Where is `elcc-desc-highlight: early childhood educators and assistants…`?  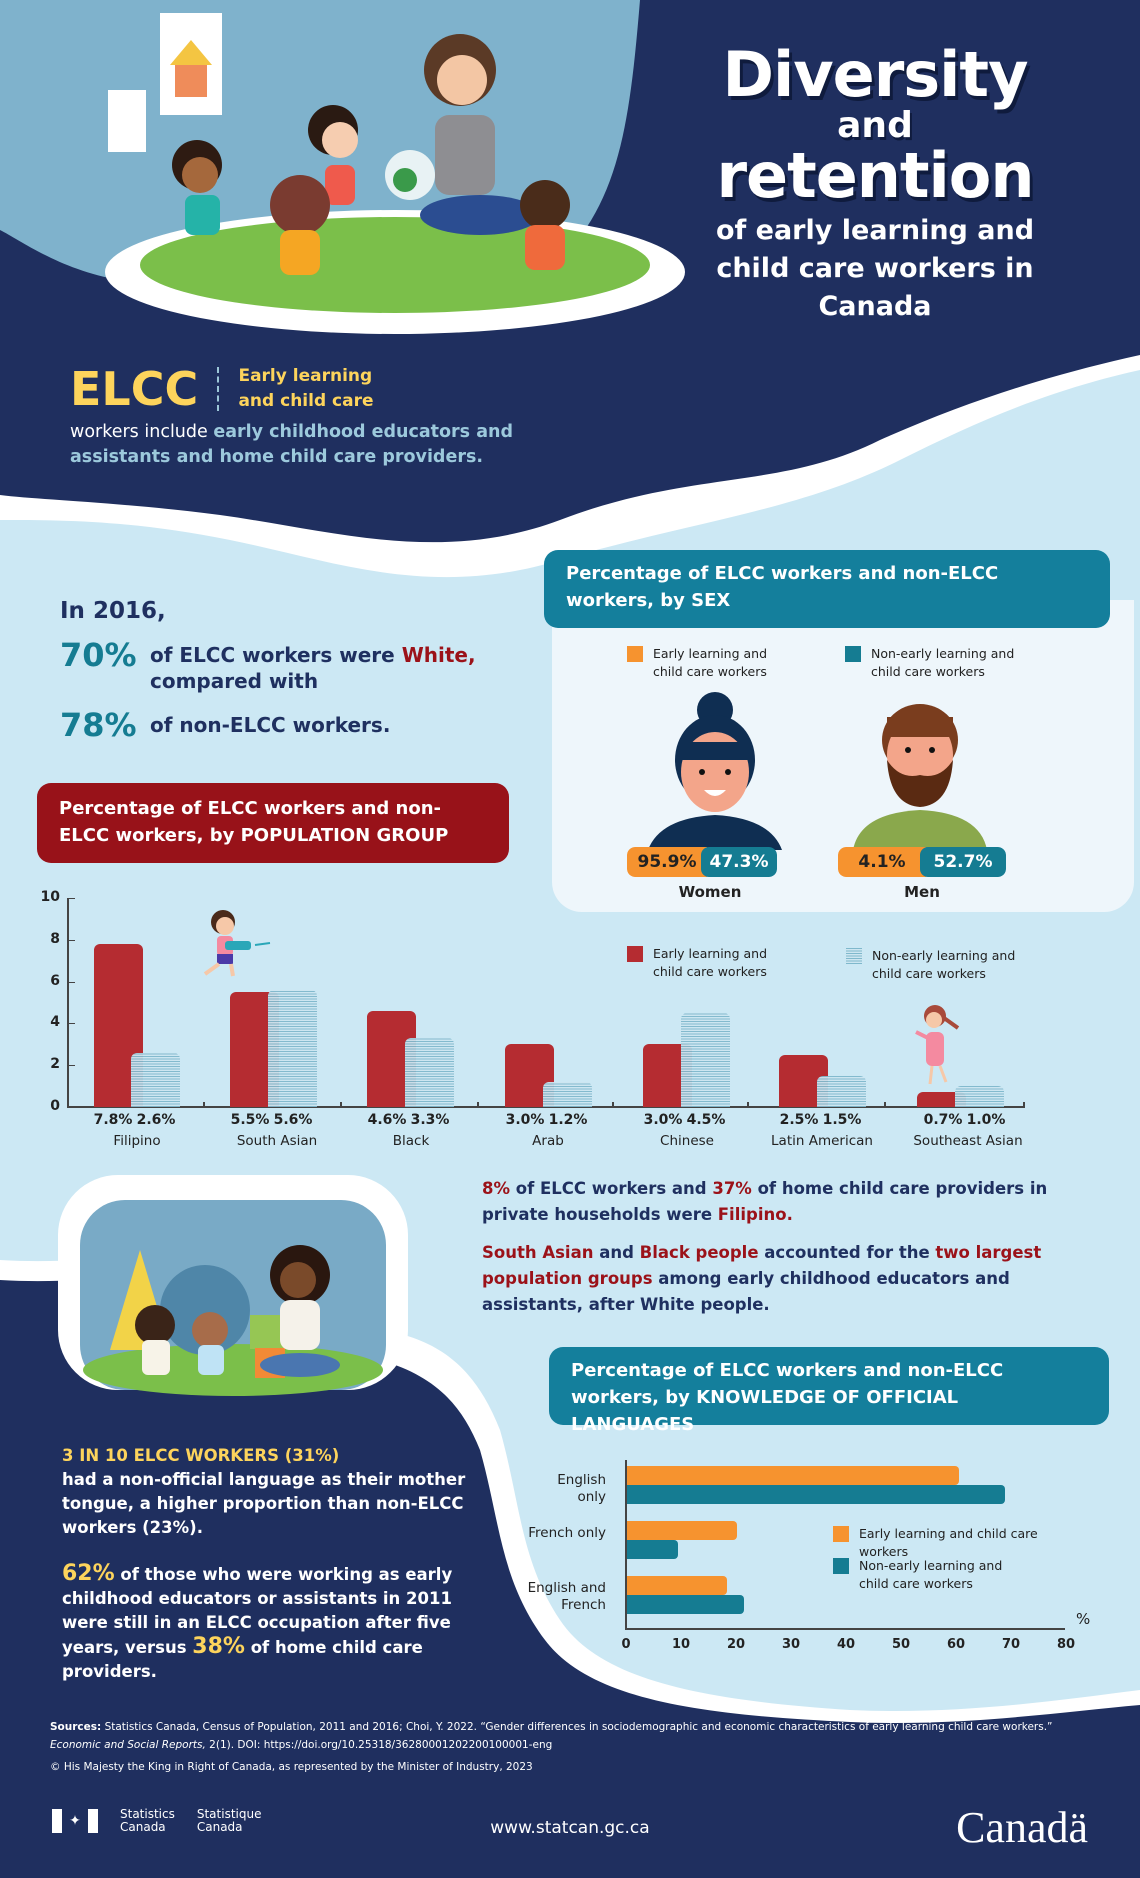
elcc-desc-highlight: early childhood educators and assistants… is located at coordinates (291, 444).